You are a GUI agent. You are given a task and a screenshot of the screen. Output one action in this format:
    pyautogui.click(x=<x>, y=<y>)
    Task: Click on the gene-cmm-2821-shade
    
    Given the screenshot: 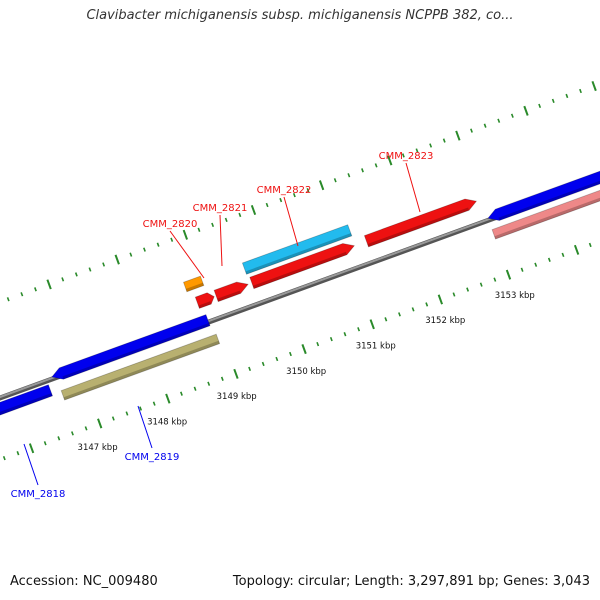 What is the action you would take?
    pyautogui.click(x=229, y=296)
    